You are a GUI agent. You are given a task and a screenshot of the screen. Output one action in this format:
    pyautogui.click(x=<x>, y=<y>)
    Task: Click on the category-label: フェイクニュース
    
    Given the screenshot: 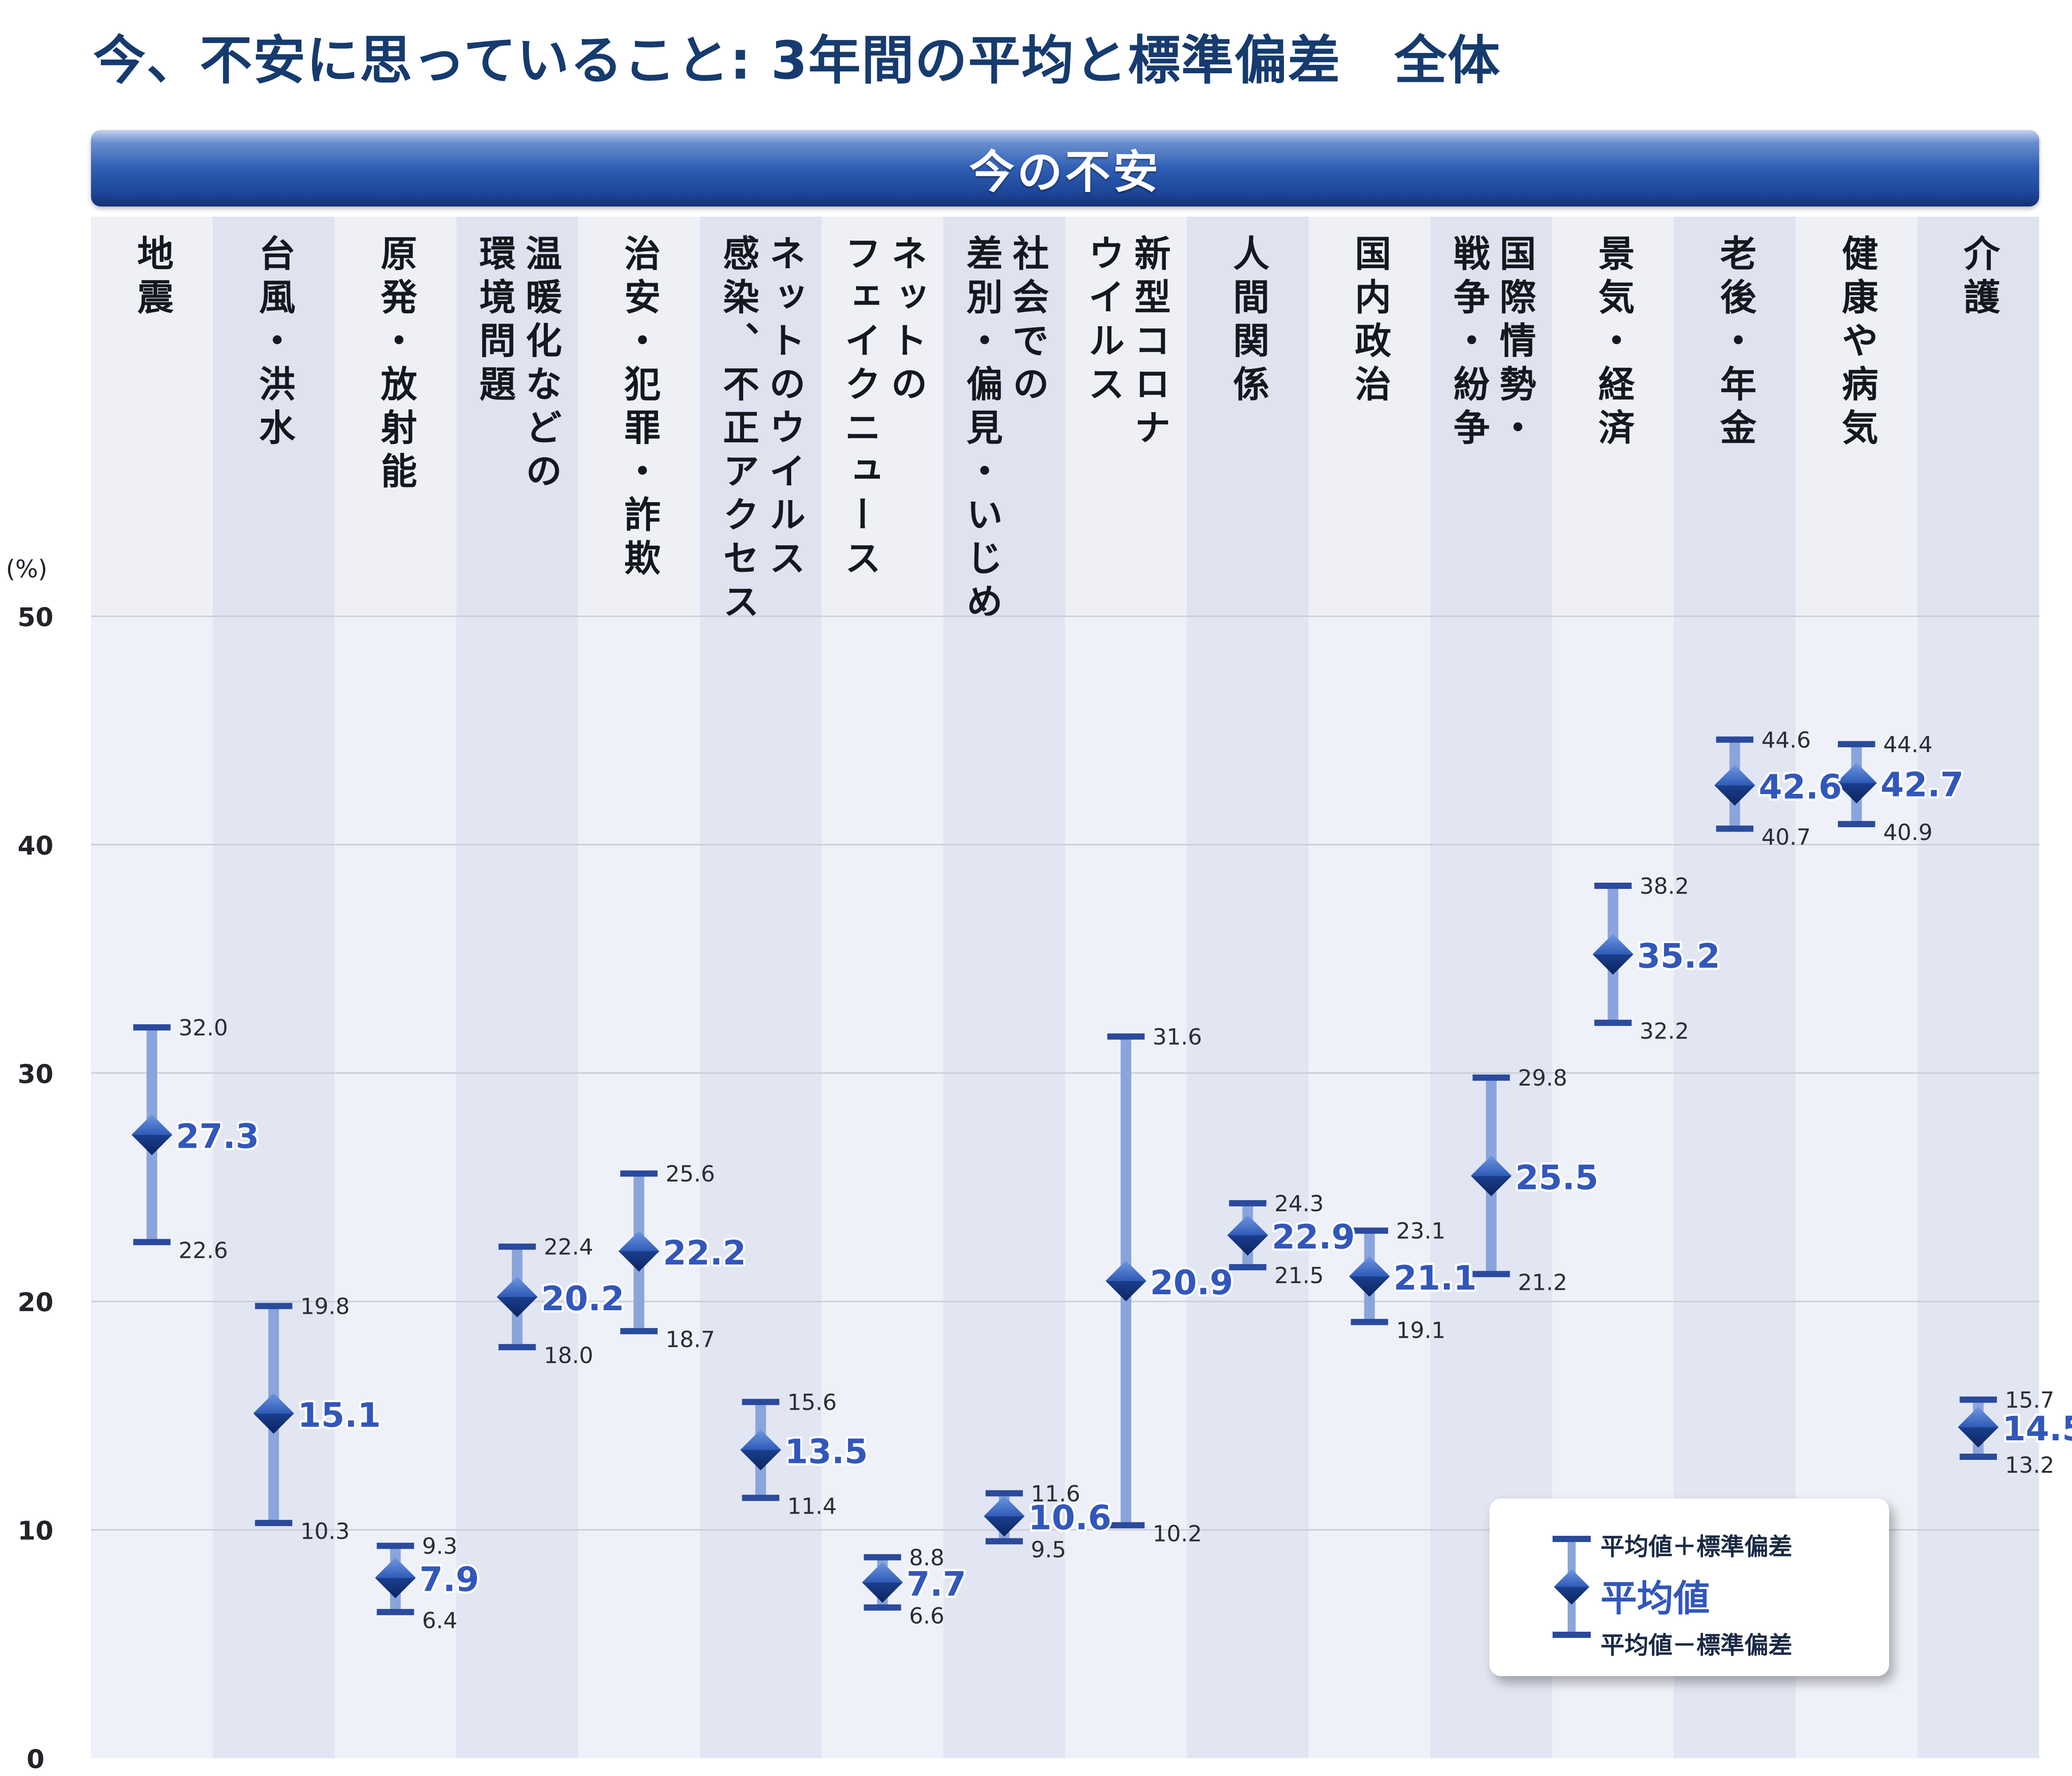 What is the action you would take?
    pyautogui.click(x=859, y=408)
    